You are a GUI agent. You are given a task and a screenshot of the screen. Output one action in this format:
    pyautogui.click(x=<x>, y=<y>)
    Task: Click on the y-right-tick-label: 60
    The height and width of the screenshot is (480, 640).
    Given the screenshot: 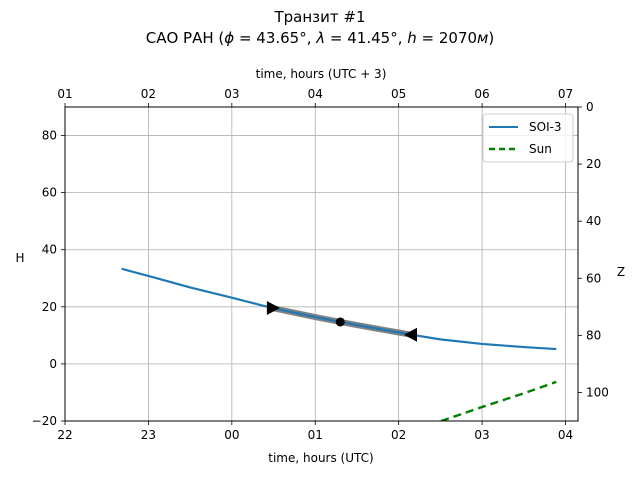 What is the action you would take?
    pyautogui.click(x=593, y=278)
    